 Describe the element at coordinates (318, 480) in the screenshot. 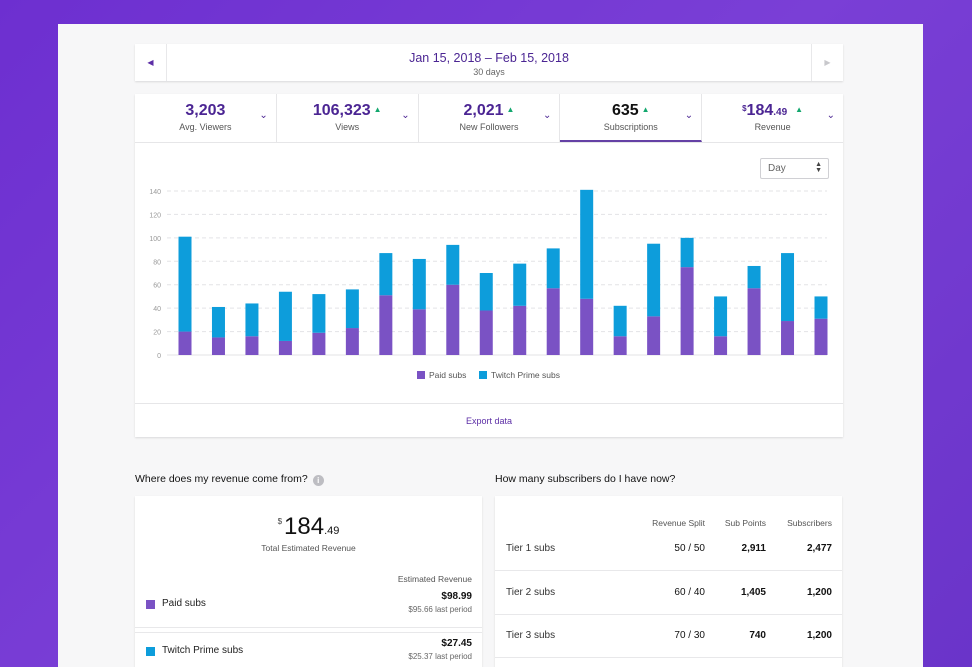

I see `info-icon: i` at that location.